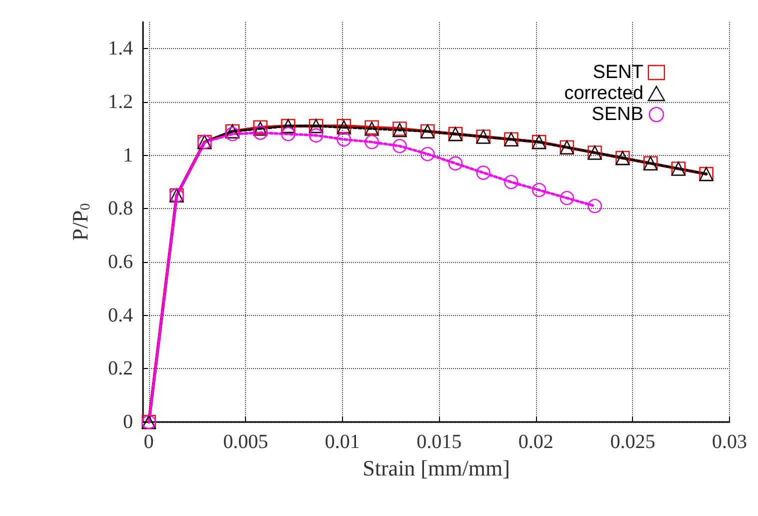  Describe the element at coordinates (245, 442) in the screenshot. I see `x-tick-label: 0.005` at that location.